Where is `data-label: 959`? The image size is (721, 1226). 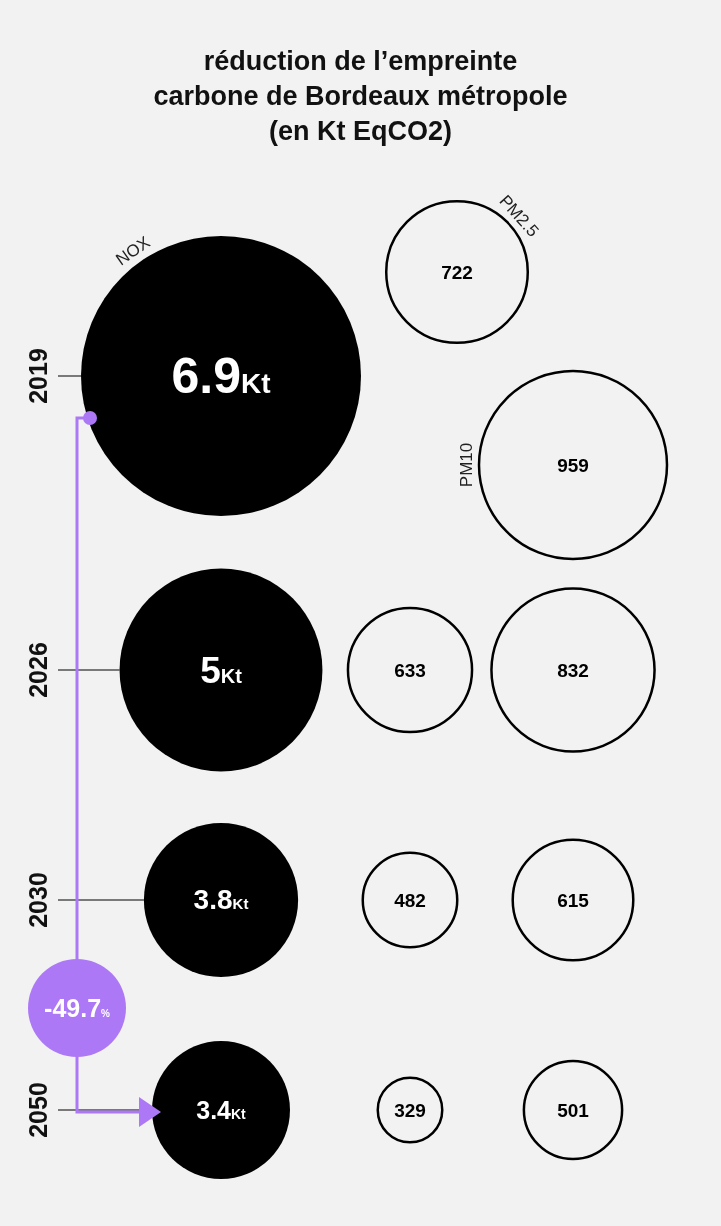
data-label: 959 is located at coordinates (573, 465).